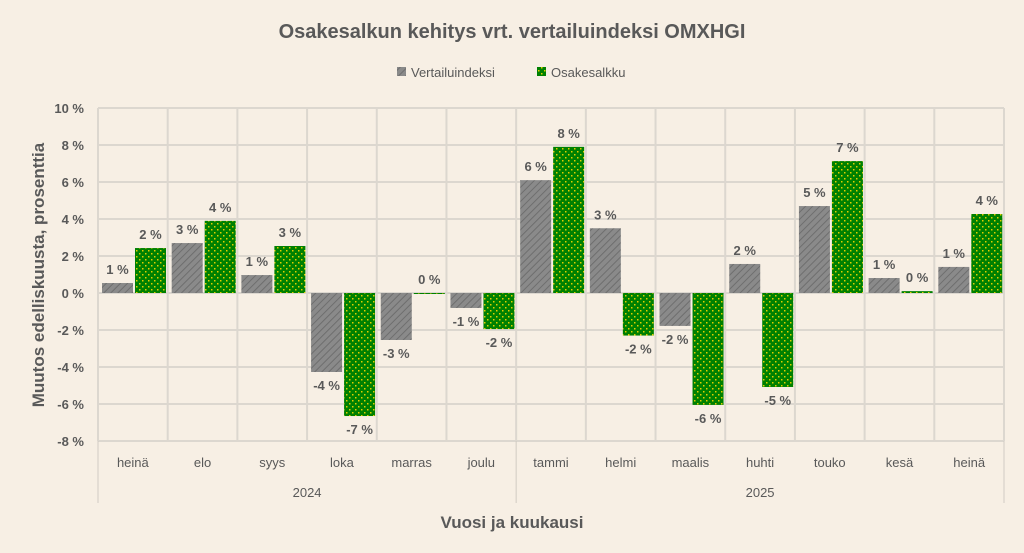  Describe the element at coordinates (73, 145) in the screenshot. I see `y-tick-label: 8 %` at that location.